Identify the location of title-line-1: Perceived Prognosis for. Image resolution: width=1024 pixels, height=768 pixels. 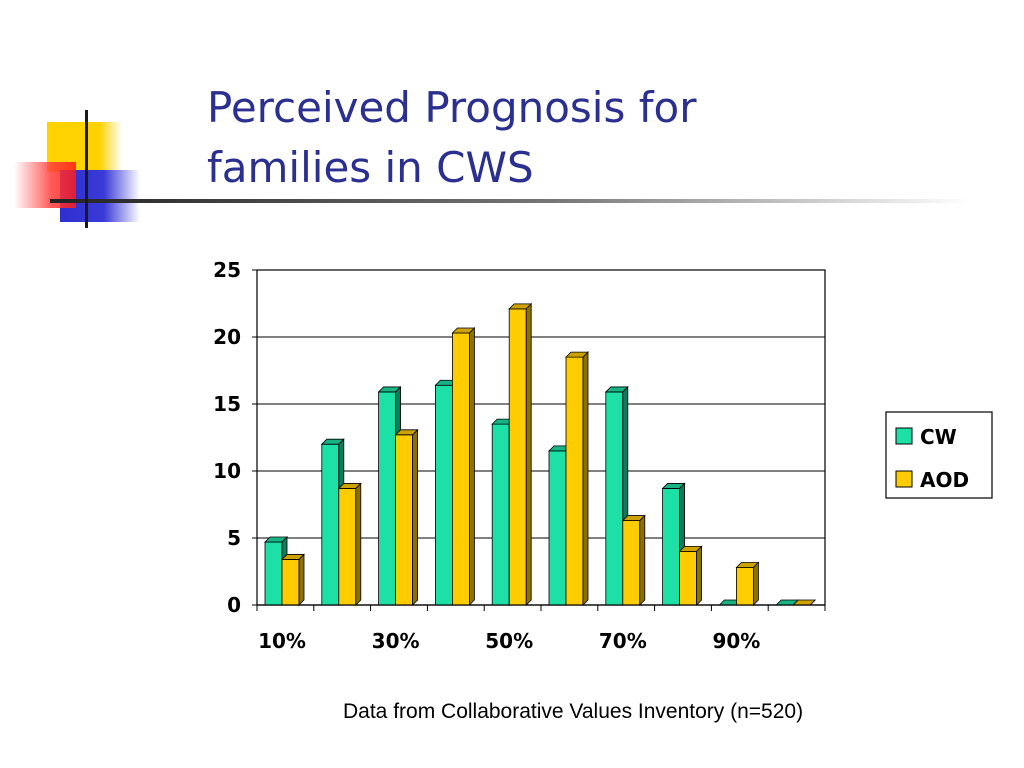
(452, 107).